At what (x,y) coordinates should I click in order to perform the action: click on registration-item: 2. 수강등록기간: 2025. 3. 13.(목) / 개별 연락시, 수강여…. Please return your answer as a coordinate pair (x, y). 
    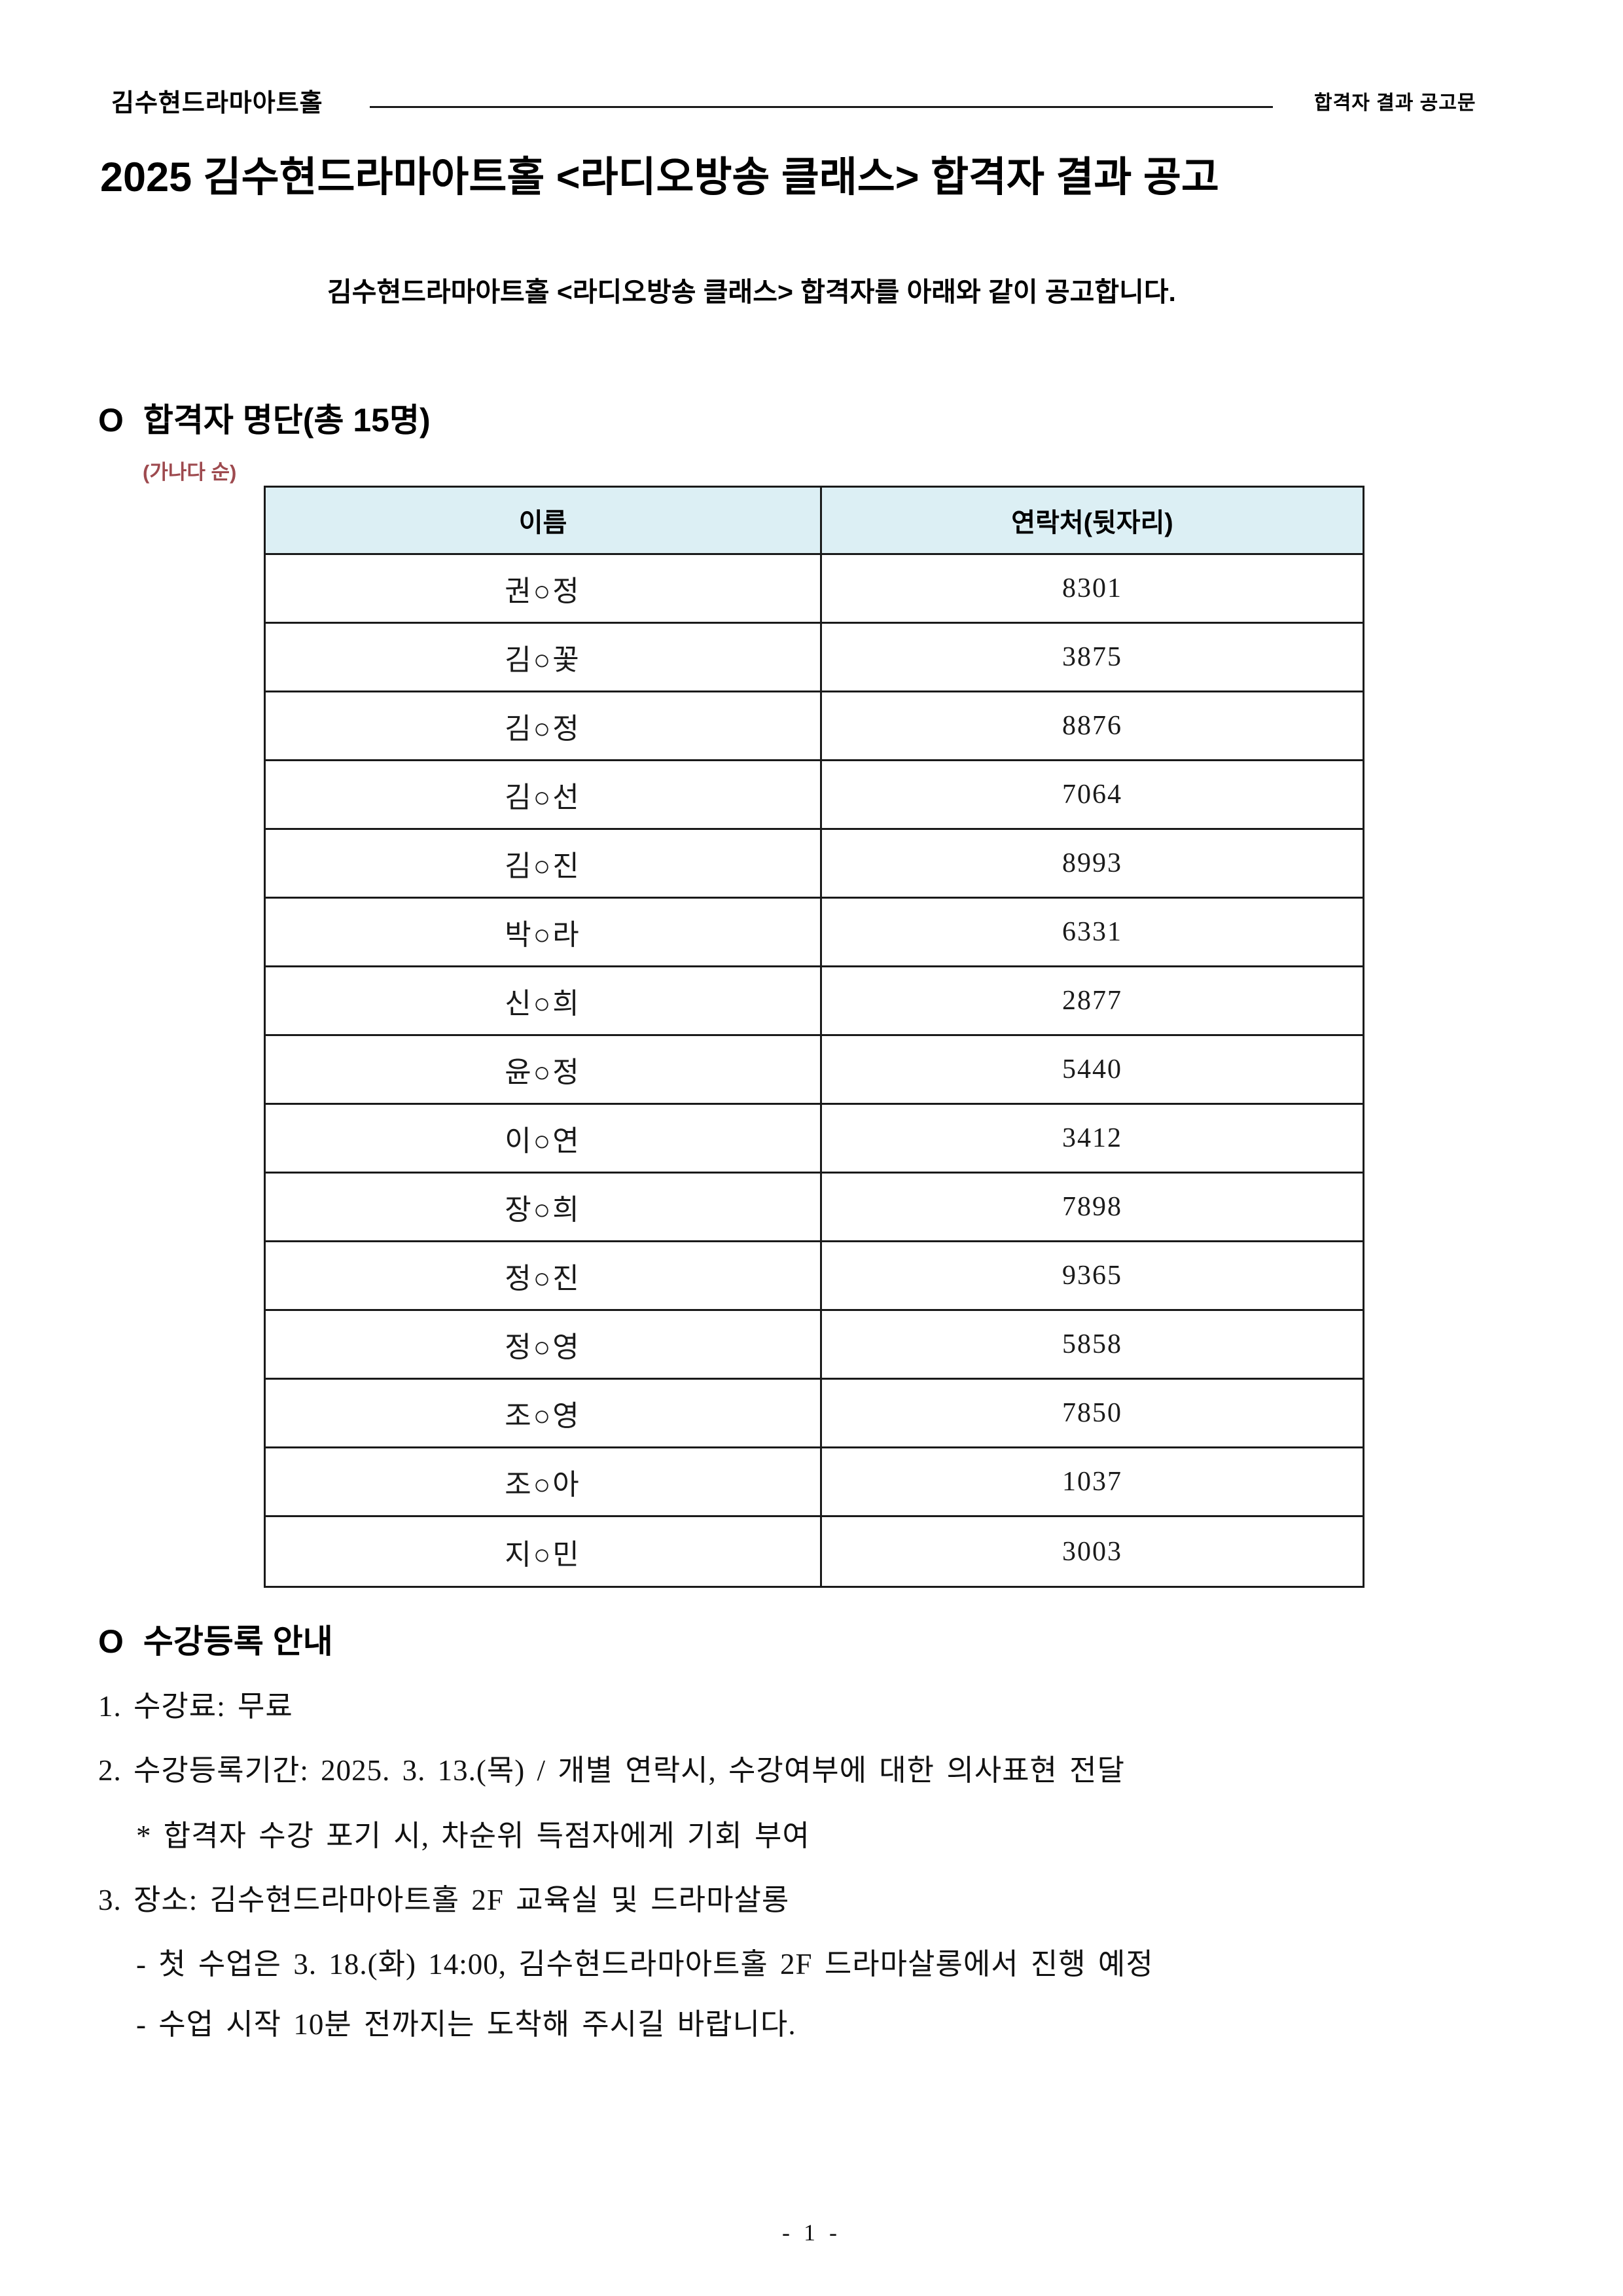
    Looking at the image, I should click on (611, 1770).